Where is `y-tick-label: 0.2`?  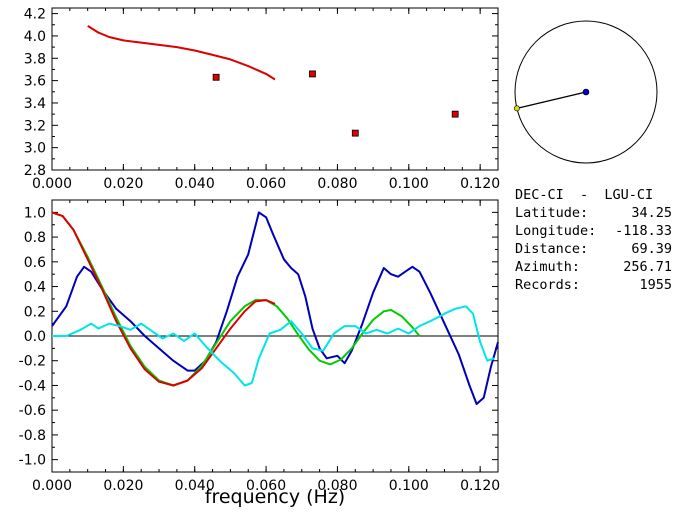
y-tick-label: 0.2 is located at coordinates (35, 312).